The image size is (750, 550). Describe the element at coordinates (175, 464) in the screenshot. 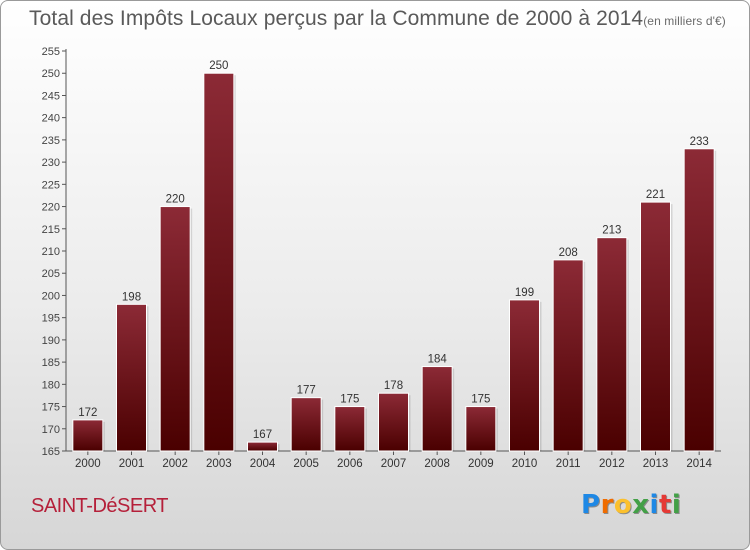

I see `x-tick-label: 2002` at that location.